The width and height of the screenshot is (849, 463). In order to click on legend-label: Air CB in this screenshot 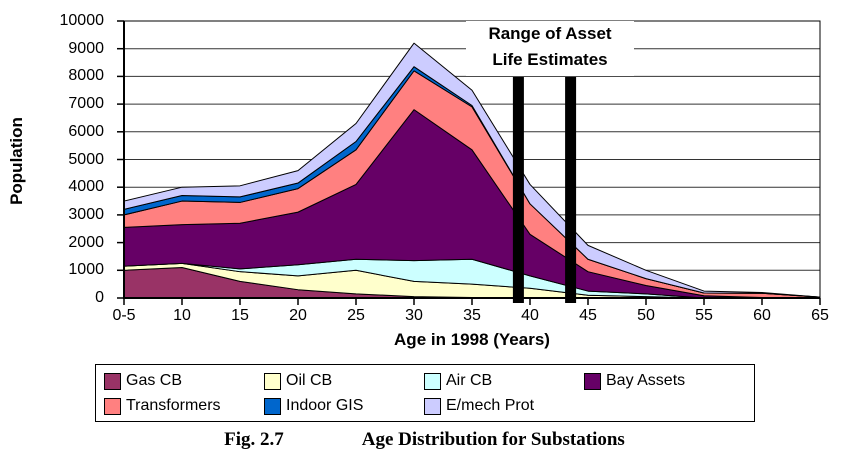, I will do `click(469, 380)`.